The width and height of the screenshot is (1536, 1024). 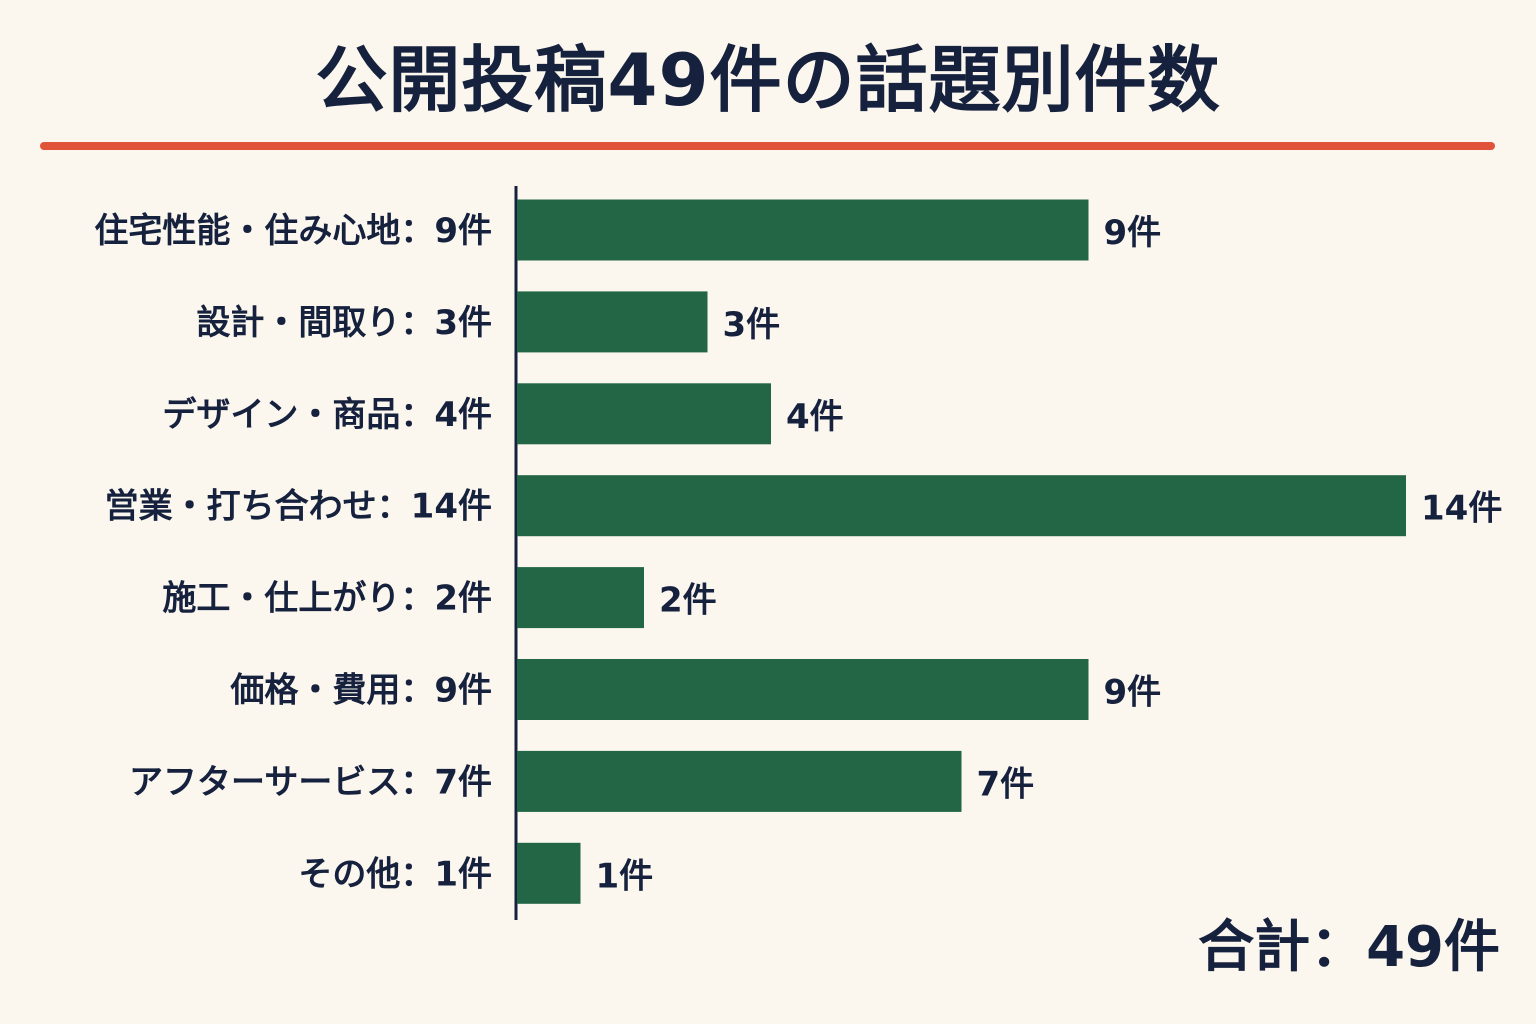 What do you see at coordinates (1006, 784) in the screenshot?
I see `value-label: 7件` at bounding box center [1006, 784].